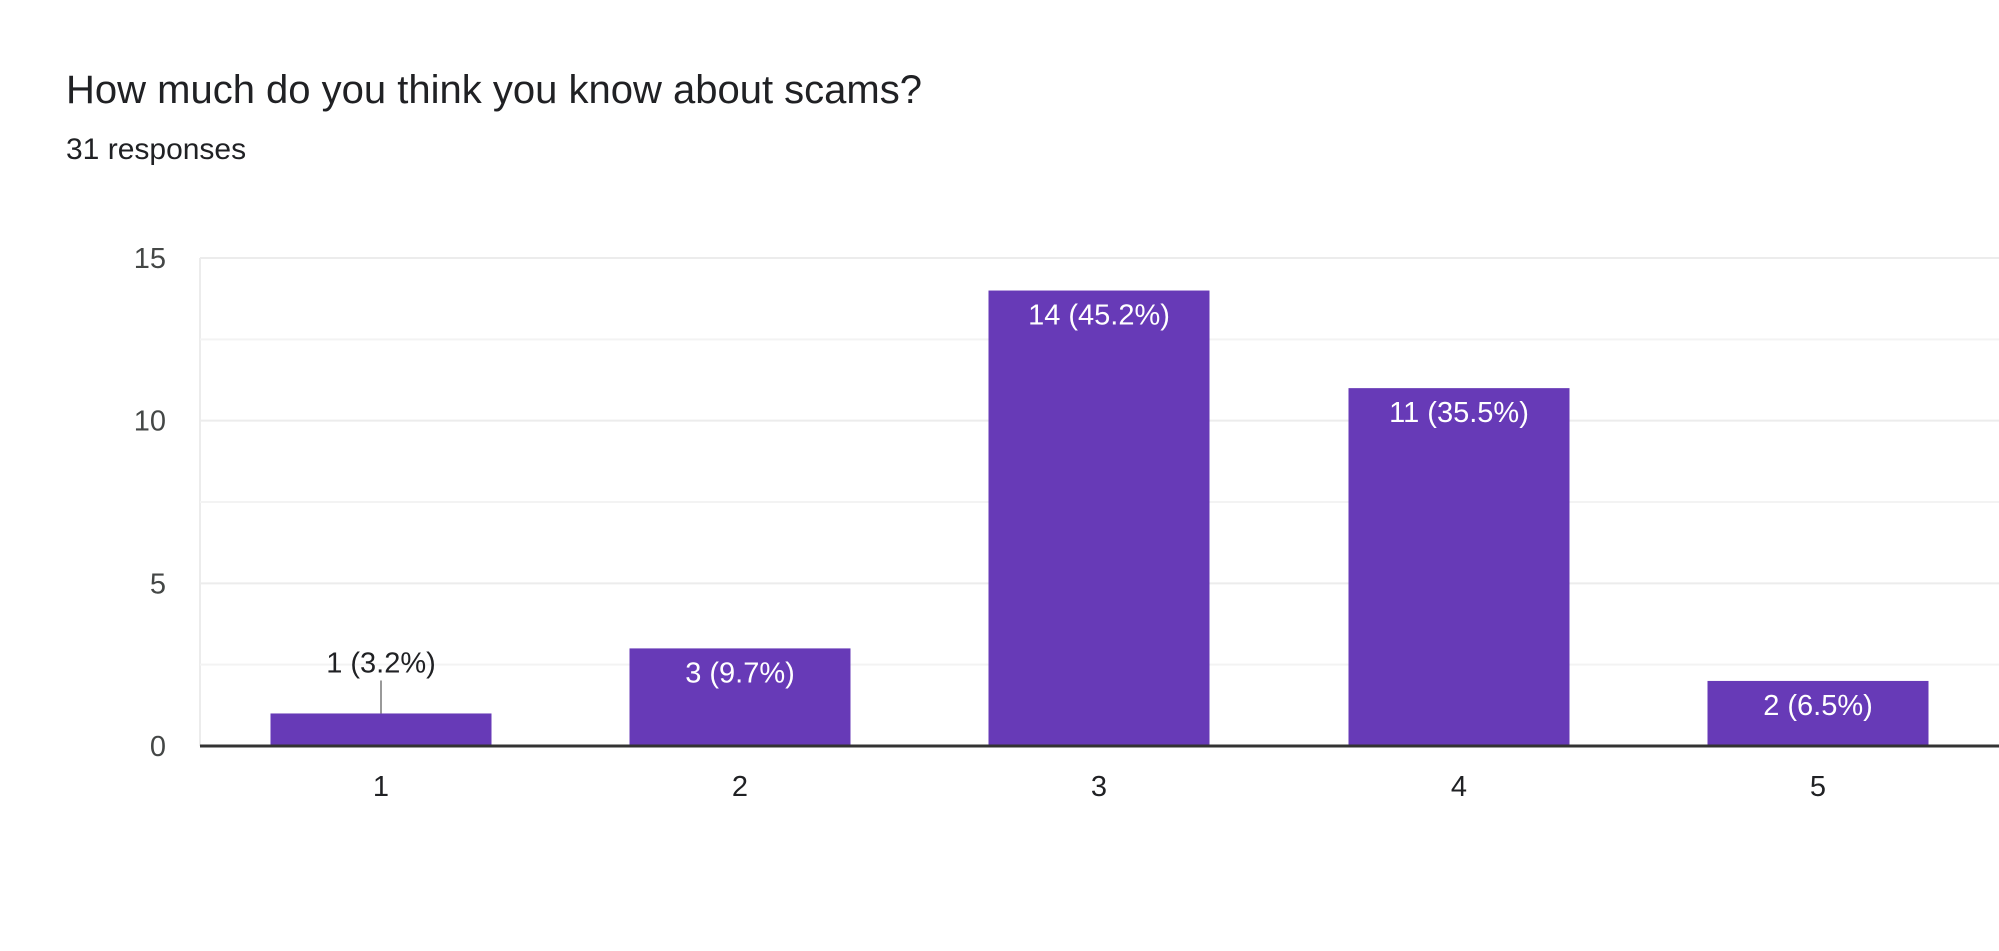  What do you see at coordinates (740, 787) in the screenshot?
I see `x-tick-label: 2` at bounding box center [740, 787].